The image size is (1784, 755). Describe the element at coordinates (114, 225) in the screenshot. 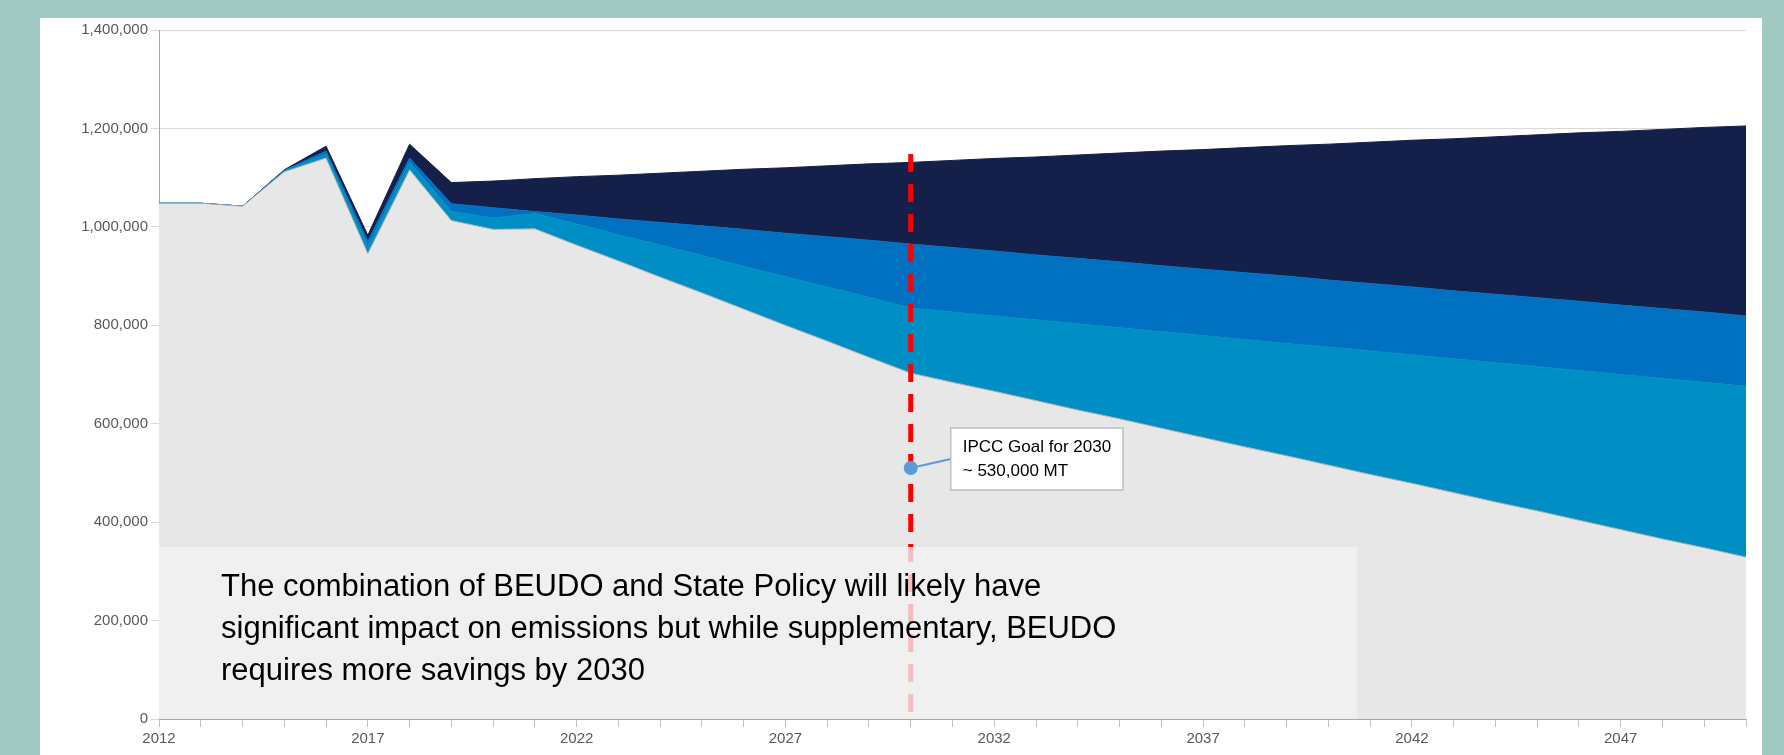

I see `y-tick-label: 1,000,000` at that location.